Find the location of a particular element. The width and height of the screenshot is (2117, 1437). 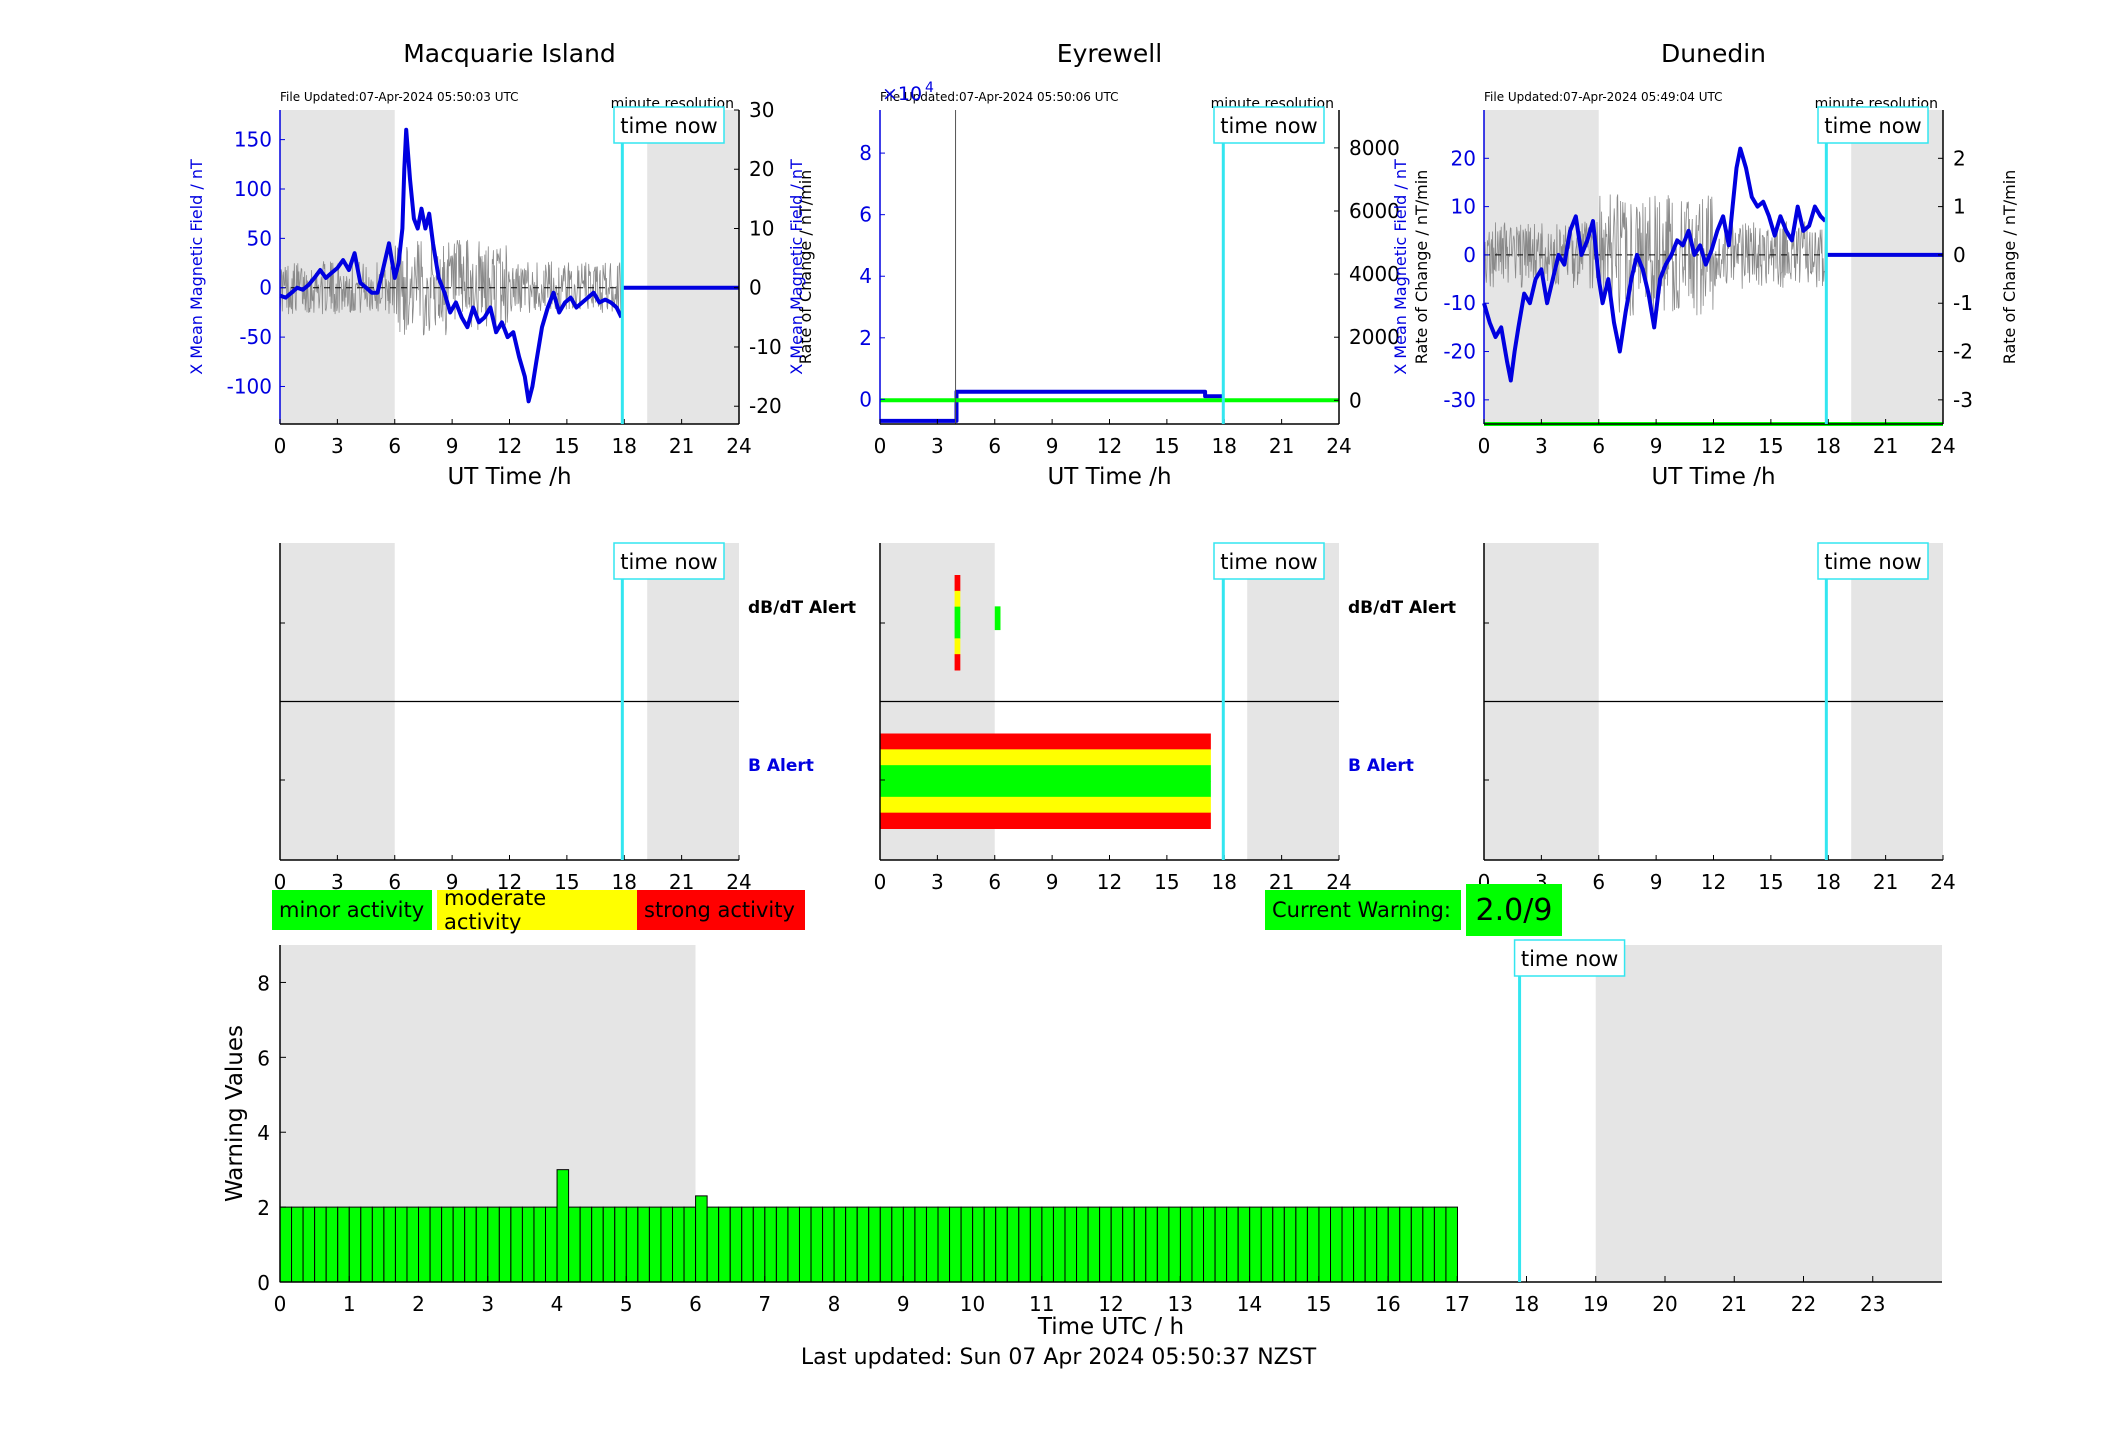

right-tick-label-2-5: -3 is located at coordinates (1963, 400).